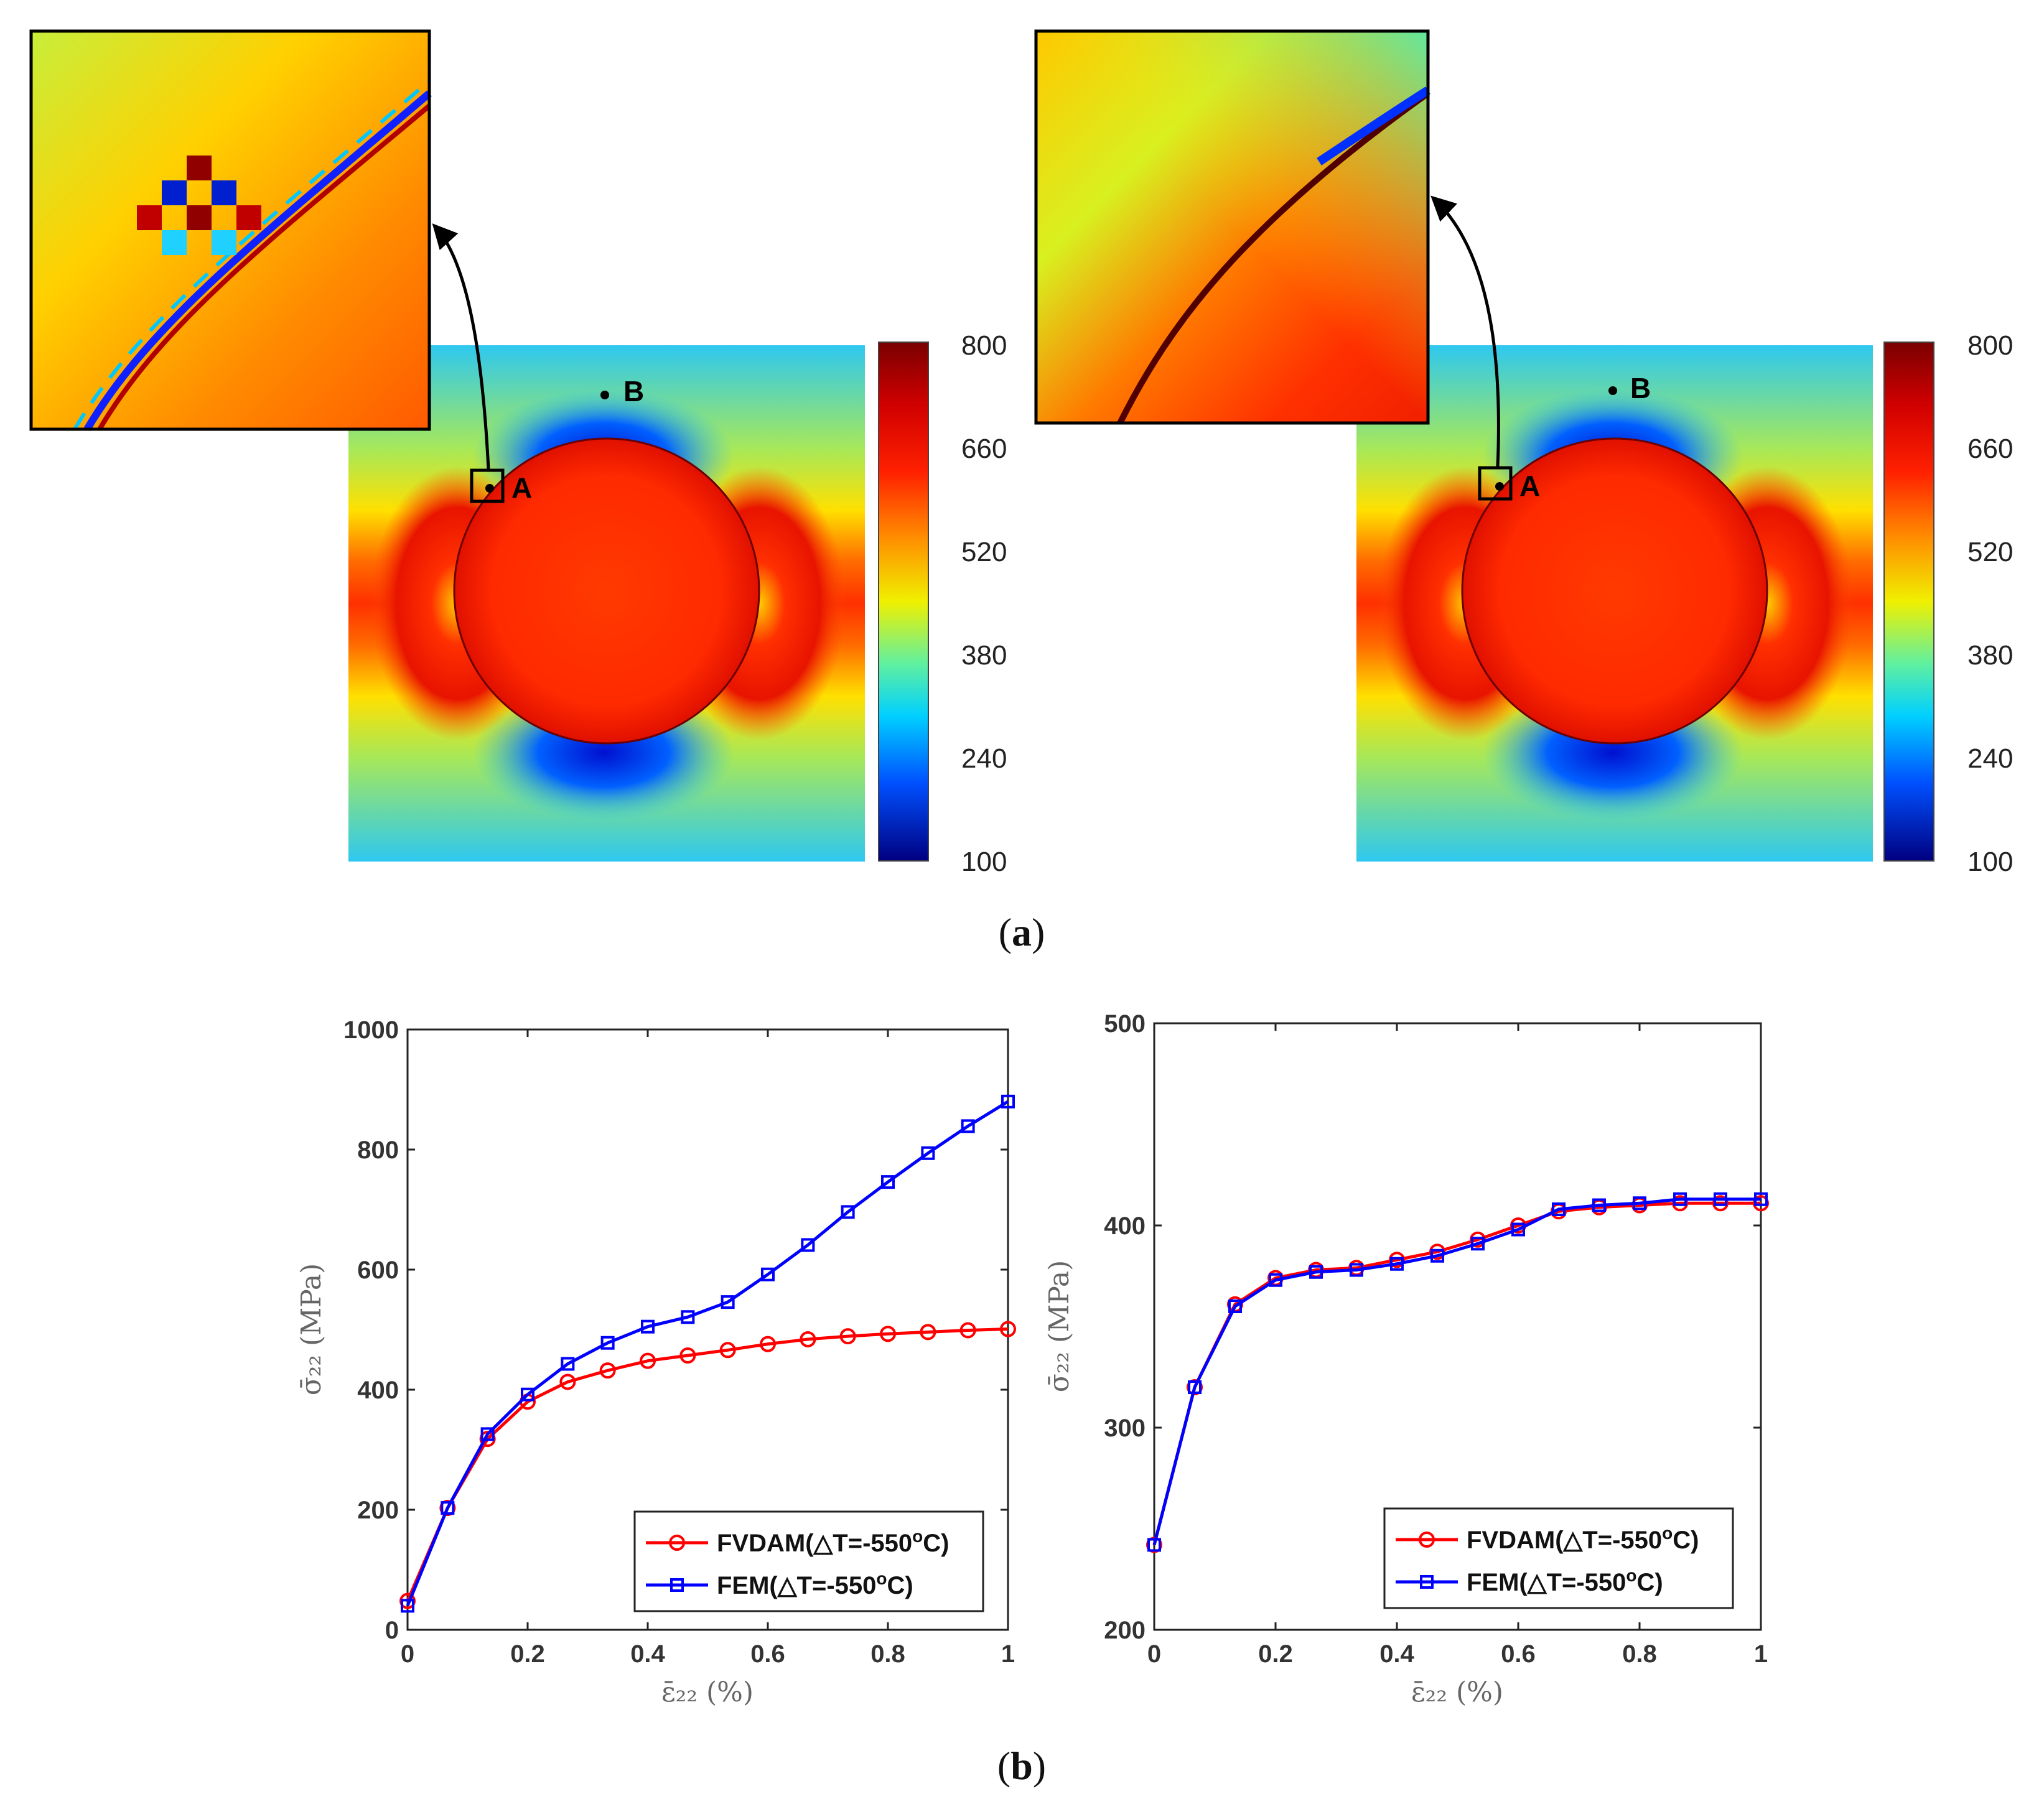  What do you see at coordinates (1232, 227) in the screenshot?
I see `zoom-inset` at bounding box center [1232, 227].